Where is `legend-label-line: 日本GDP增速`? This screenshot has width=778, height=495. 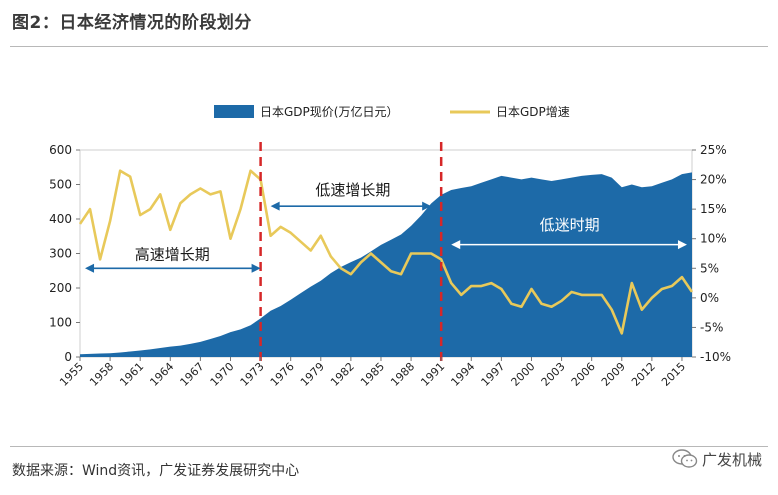
legend-label-line: 日本GDP增速 is located at coordinates (533, 112).